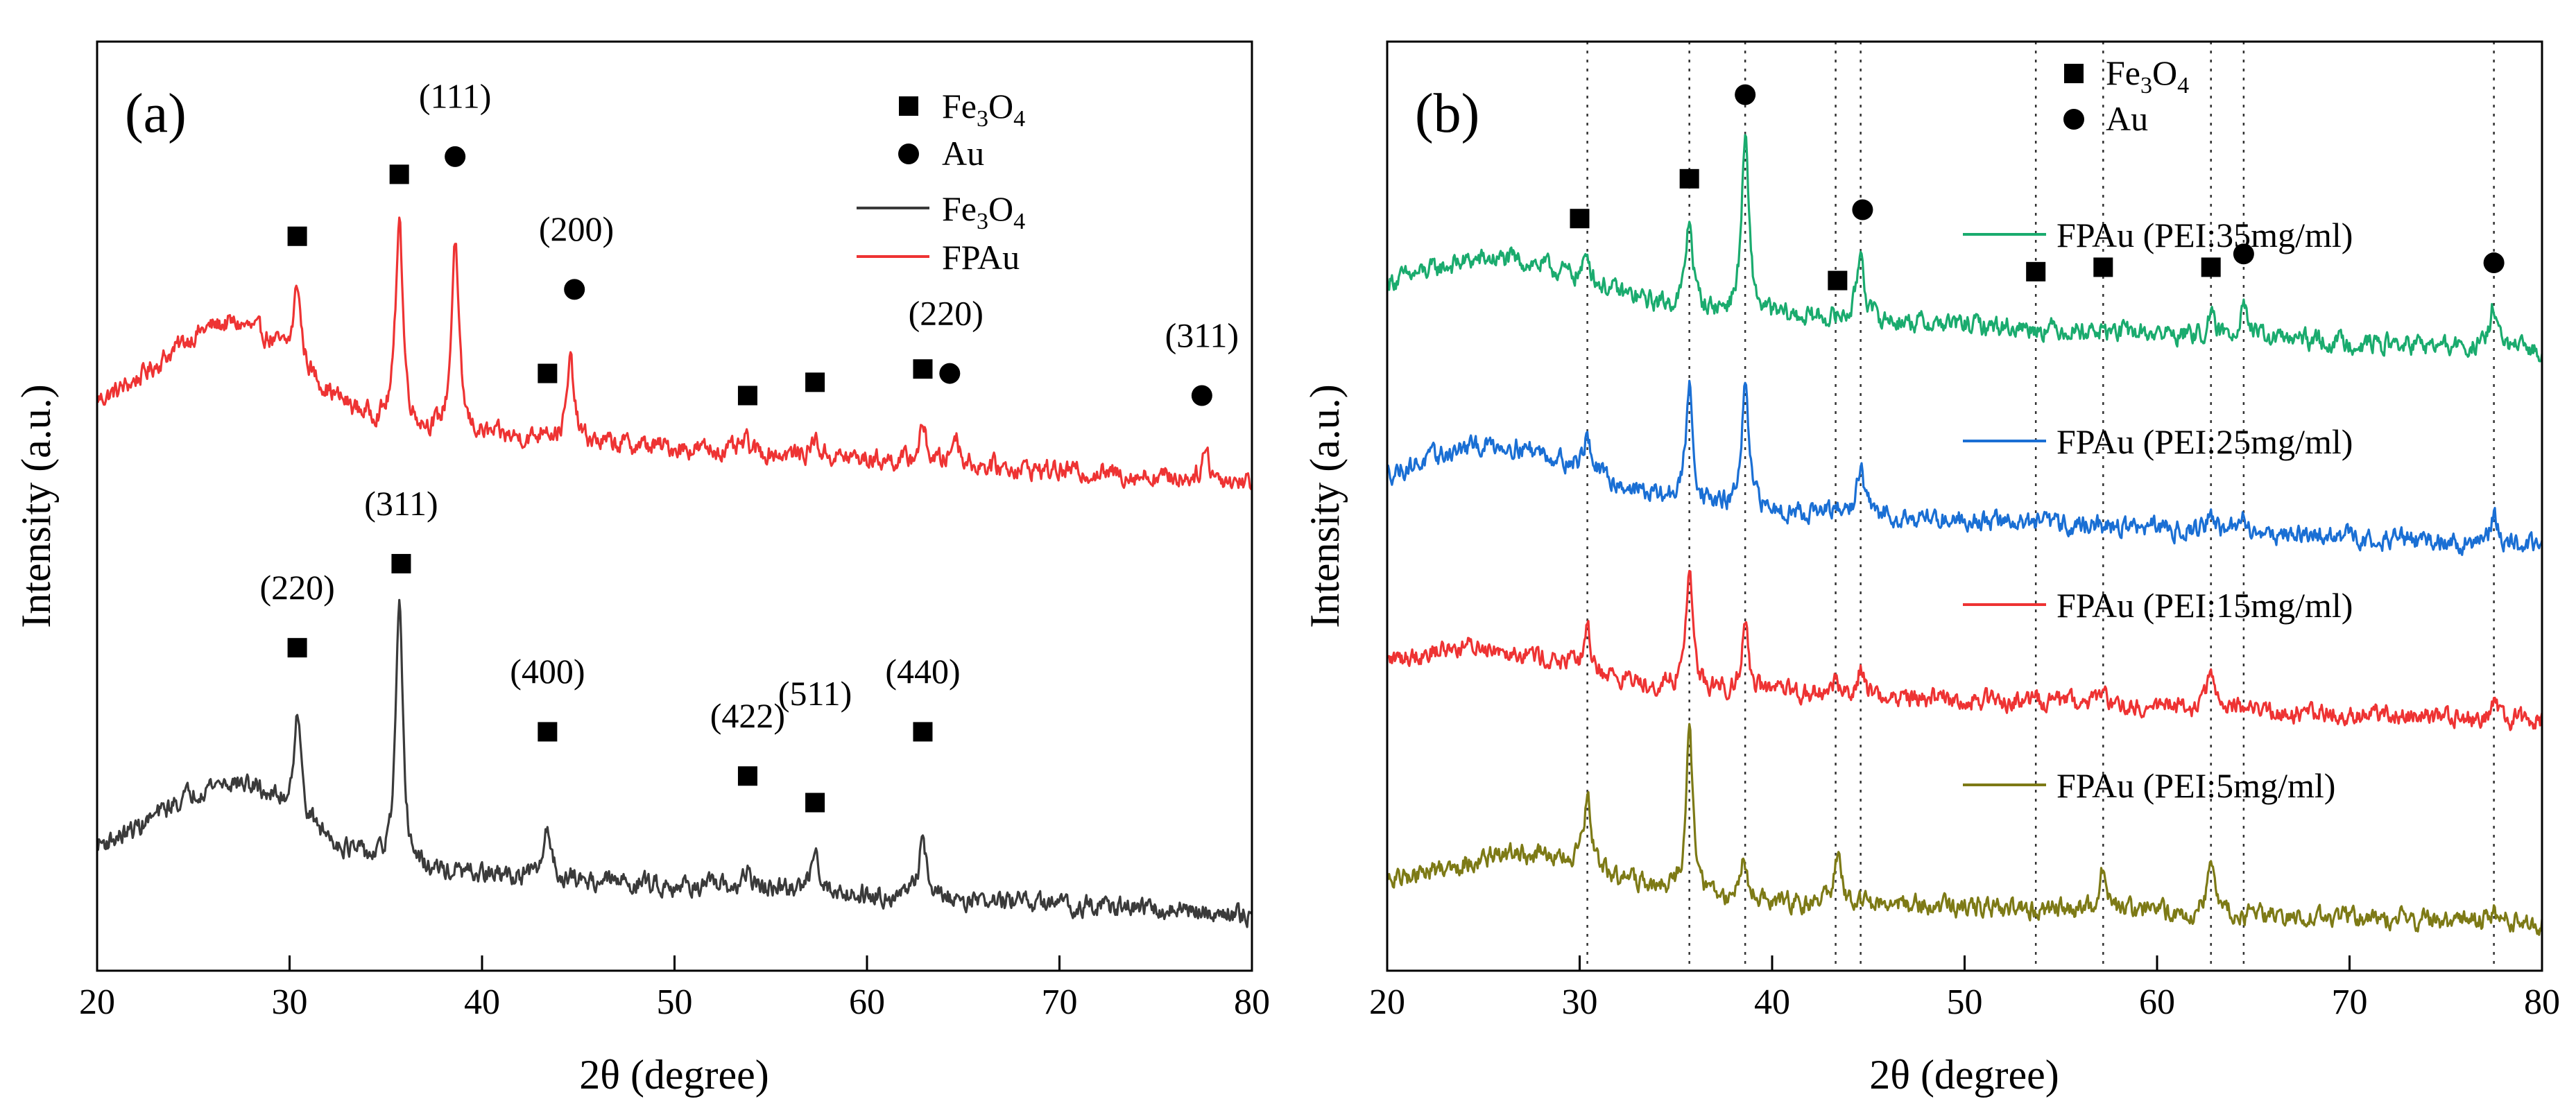  I want to click on panel-a-marker-legend: Fe3O4 Au, so click(961, 130).